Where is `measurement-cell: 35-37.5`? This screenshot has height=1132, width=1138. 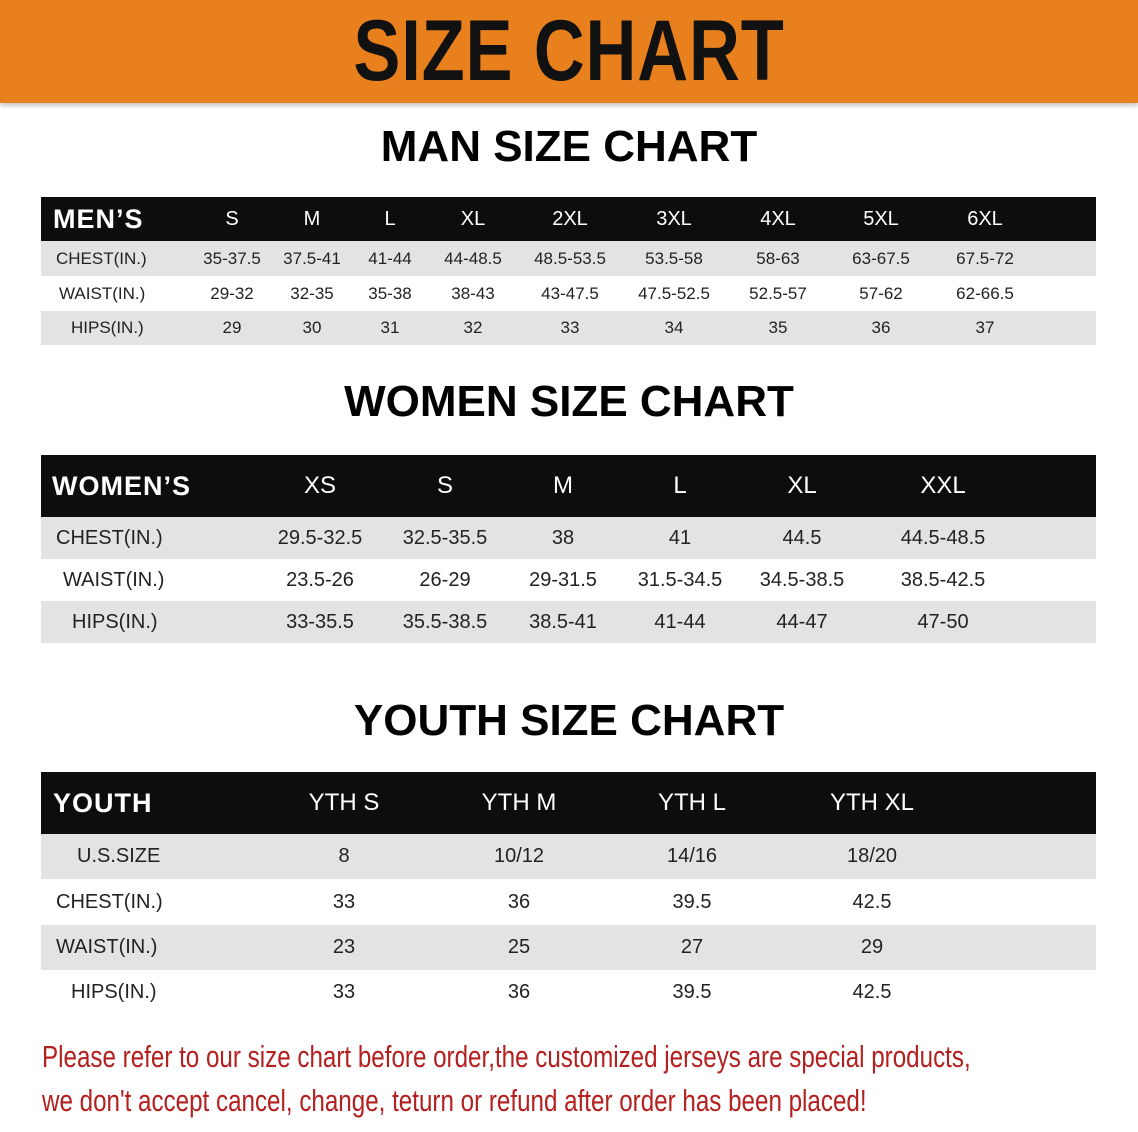 measurement-cell: 35-37.5 is located at coordinates (232, 258).